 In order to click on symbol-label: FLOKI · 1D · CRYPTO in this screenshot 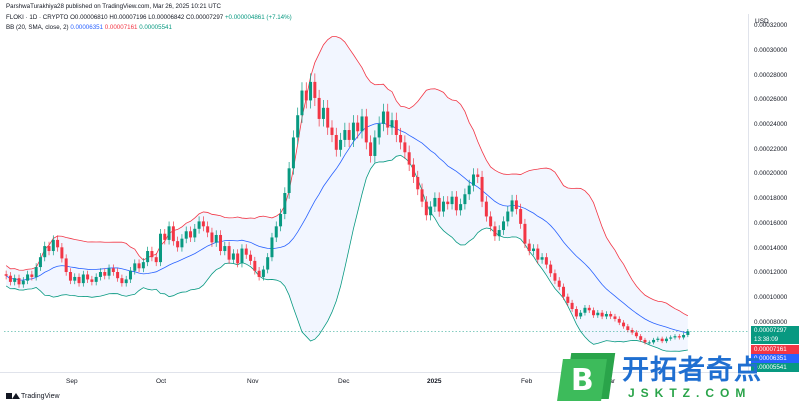, I will do `click(37, 17)`.